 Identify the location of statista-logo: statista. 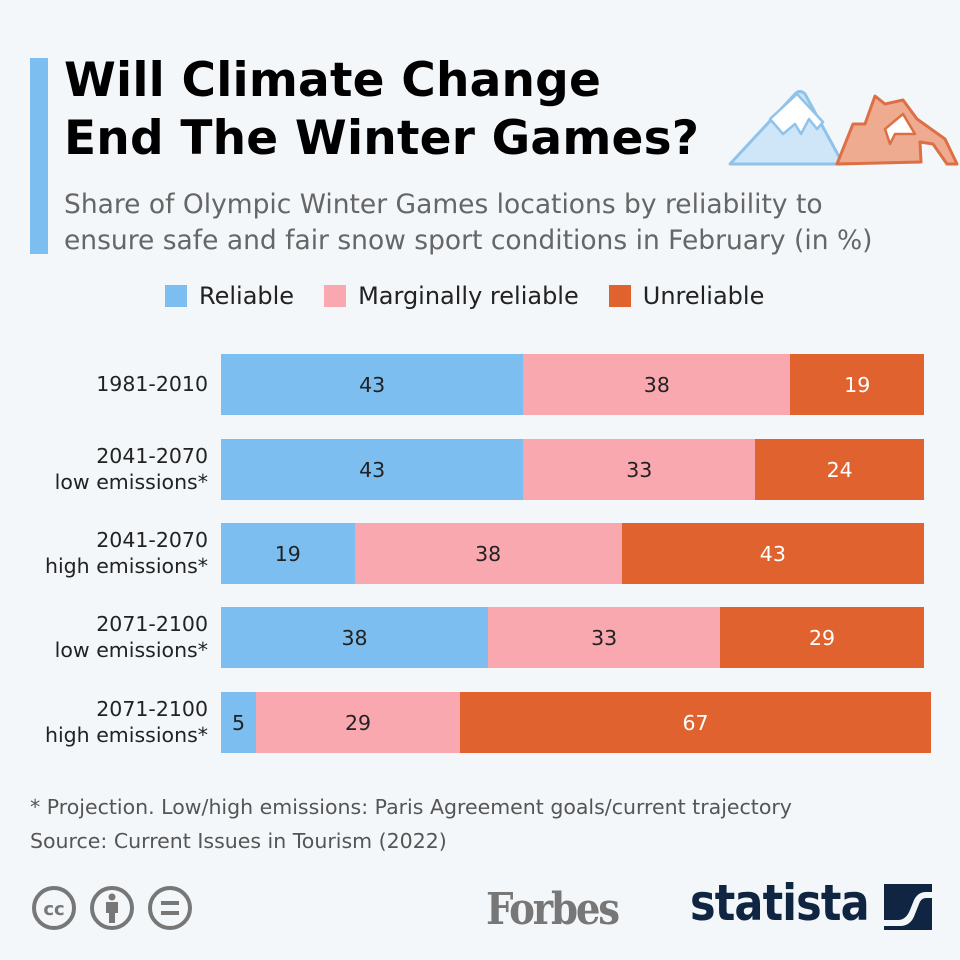
(780, 903).